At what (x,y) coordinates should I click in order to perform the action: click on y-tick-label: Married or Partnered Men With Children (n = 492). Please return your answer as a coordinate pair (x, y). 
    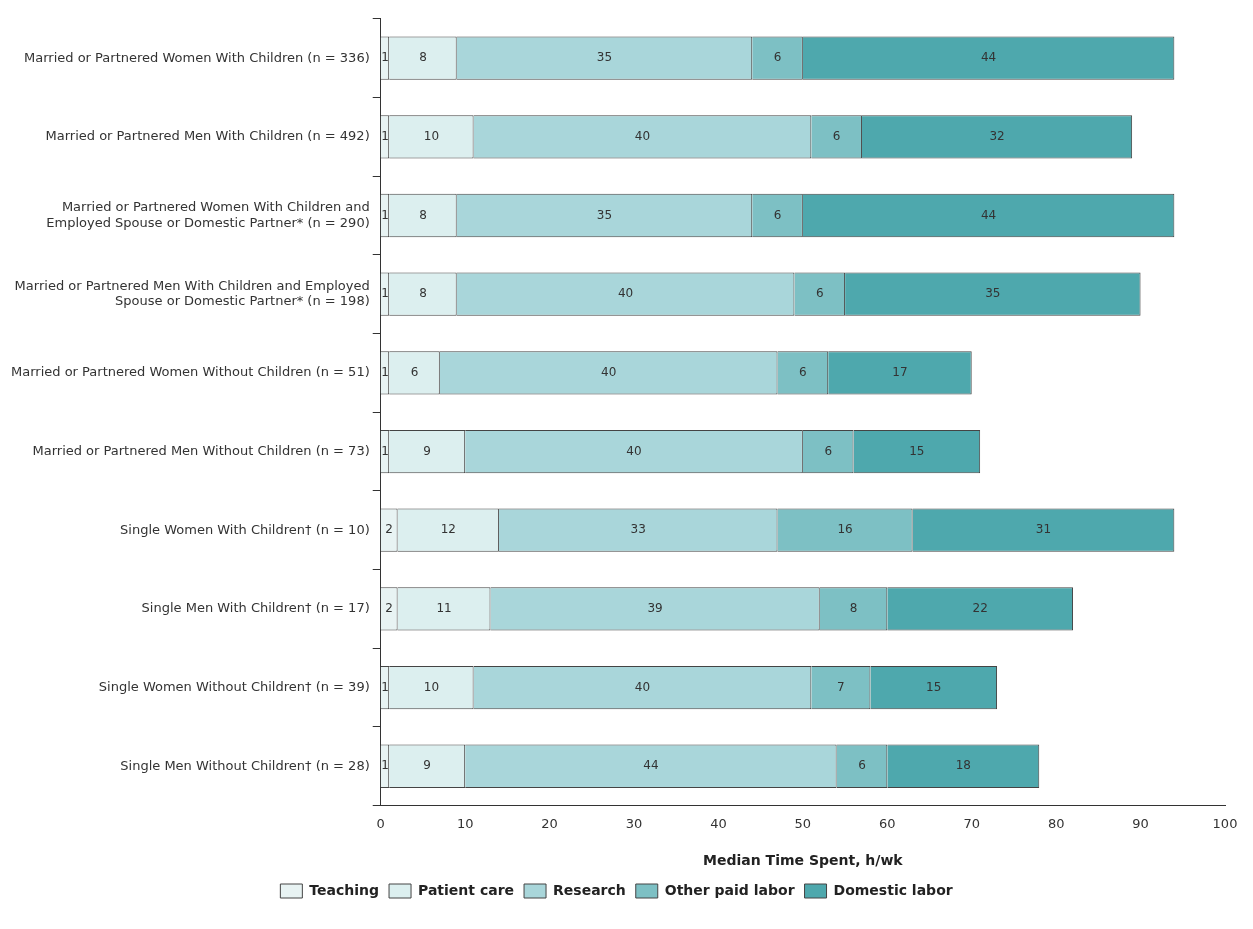
    Looking at the image, I should click on (207, 136).